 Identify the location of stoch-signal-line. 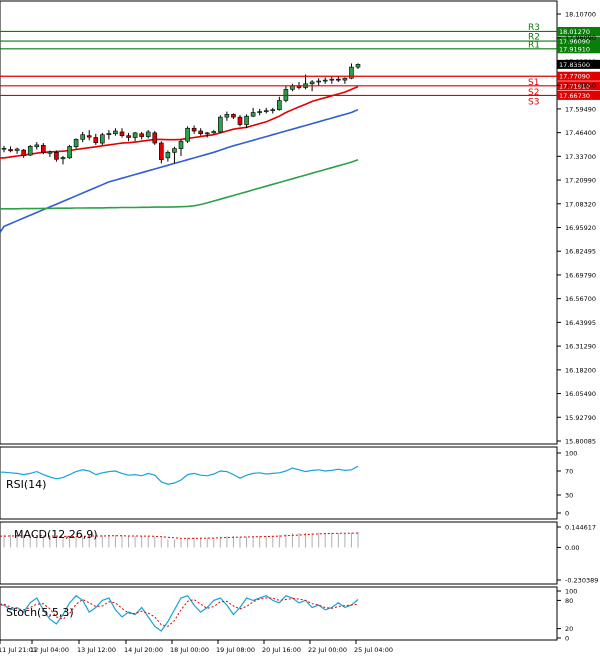
(179, 612).